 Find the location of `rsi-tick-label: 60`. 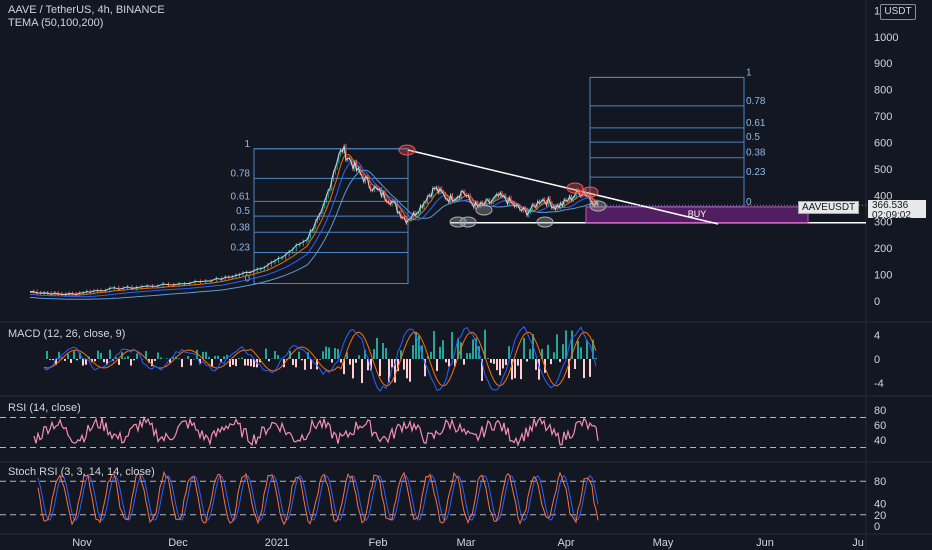

rsi-tick-label: 60 is located at coordinates (880, 426).